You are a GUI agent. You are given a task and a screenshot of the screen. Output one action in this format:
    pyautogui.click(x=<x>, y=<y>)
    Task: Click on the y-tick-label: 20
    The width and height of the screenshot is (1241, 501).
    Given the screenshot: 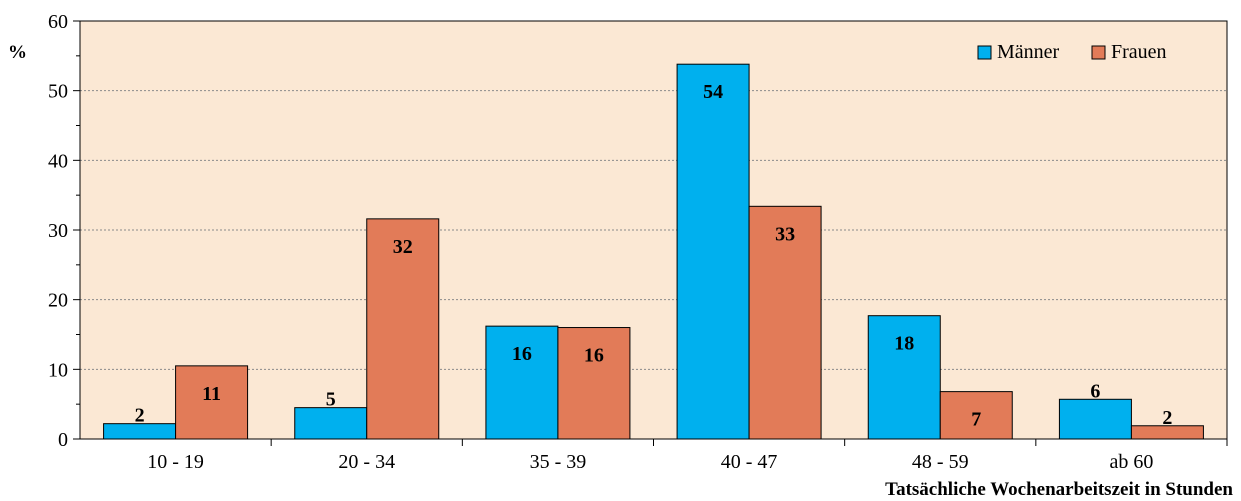 What is the action you would take?
    pyautogui.click(x=58, y=301)
    